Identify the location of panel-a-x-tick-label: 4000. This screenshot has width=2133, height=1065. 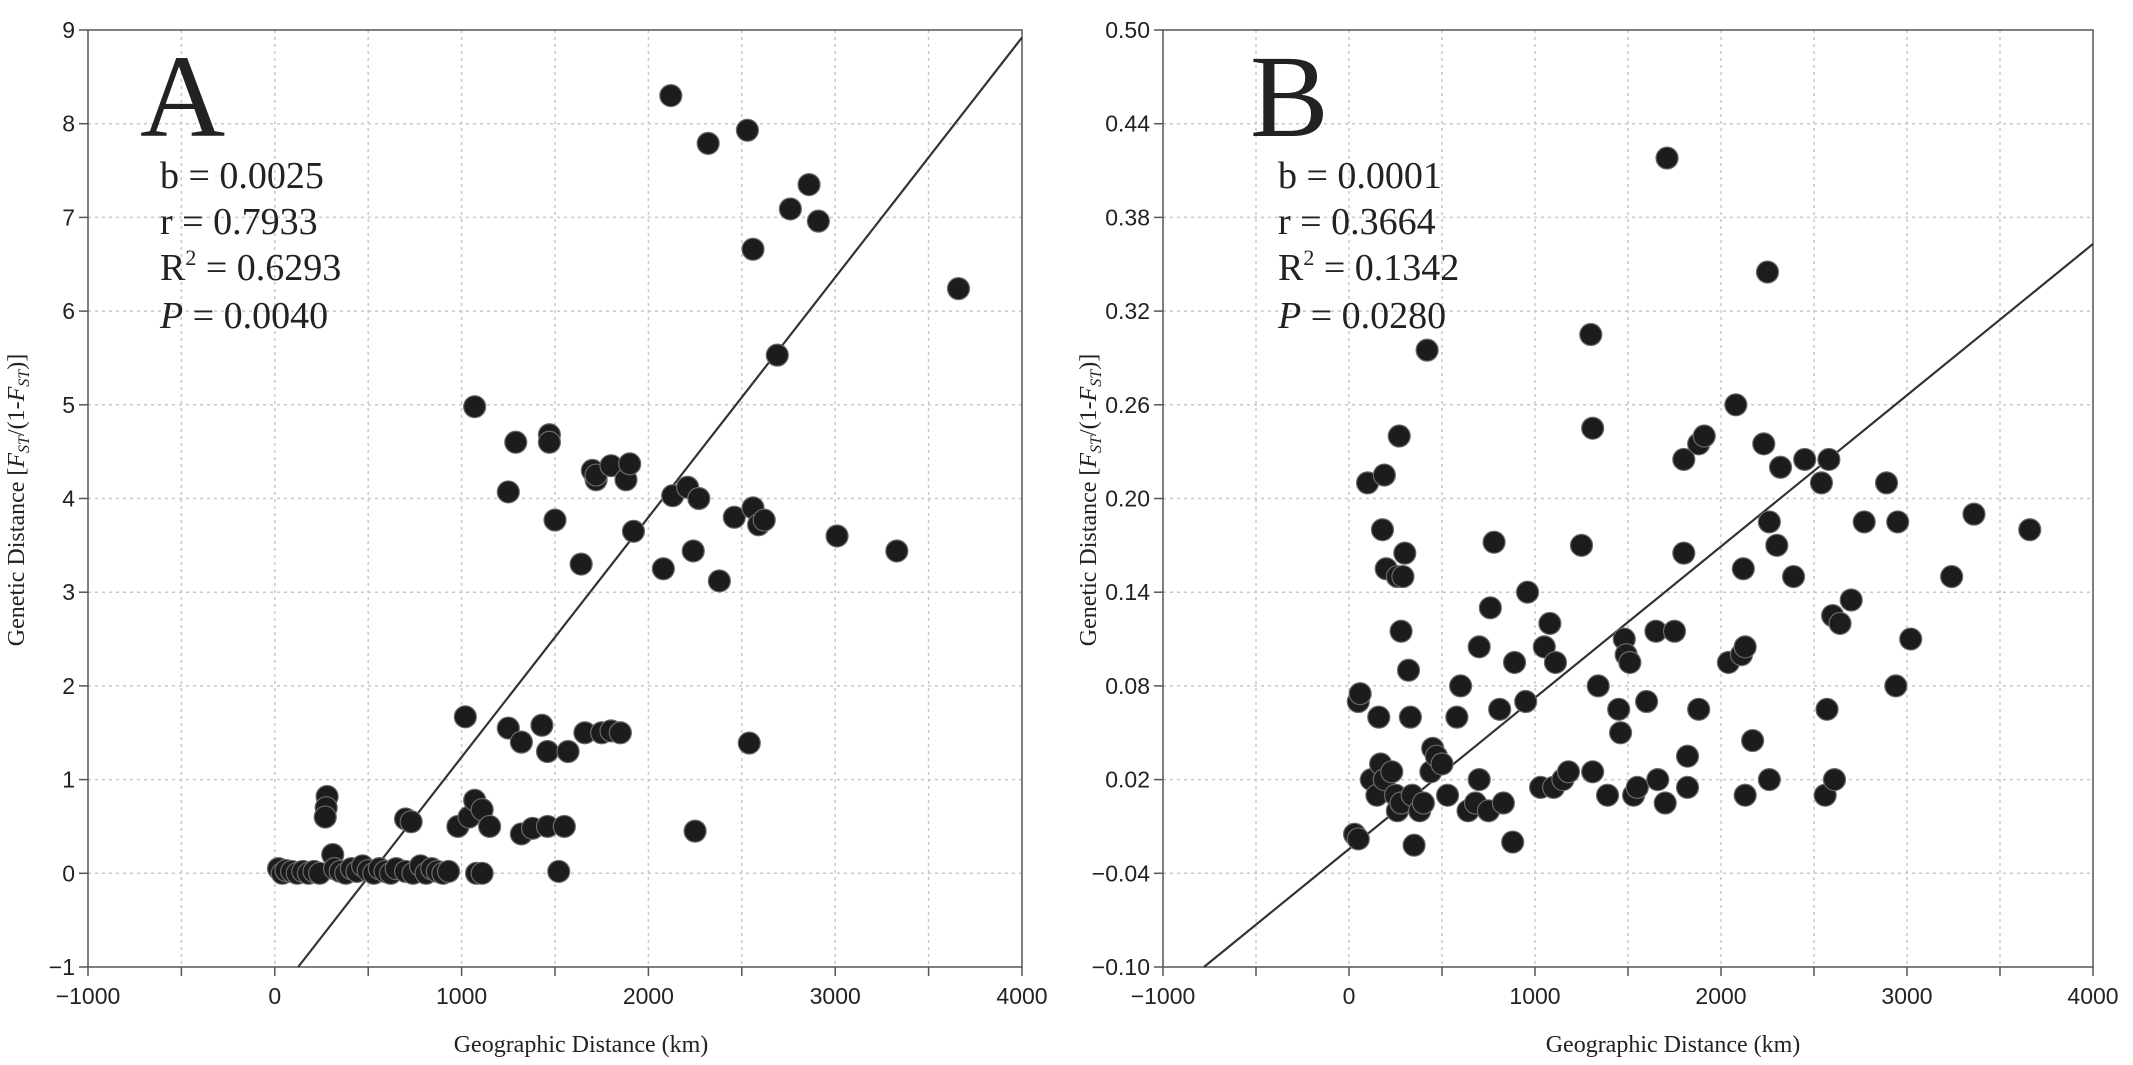
(1021, 996).